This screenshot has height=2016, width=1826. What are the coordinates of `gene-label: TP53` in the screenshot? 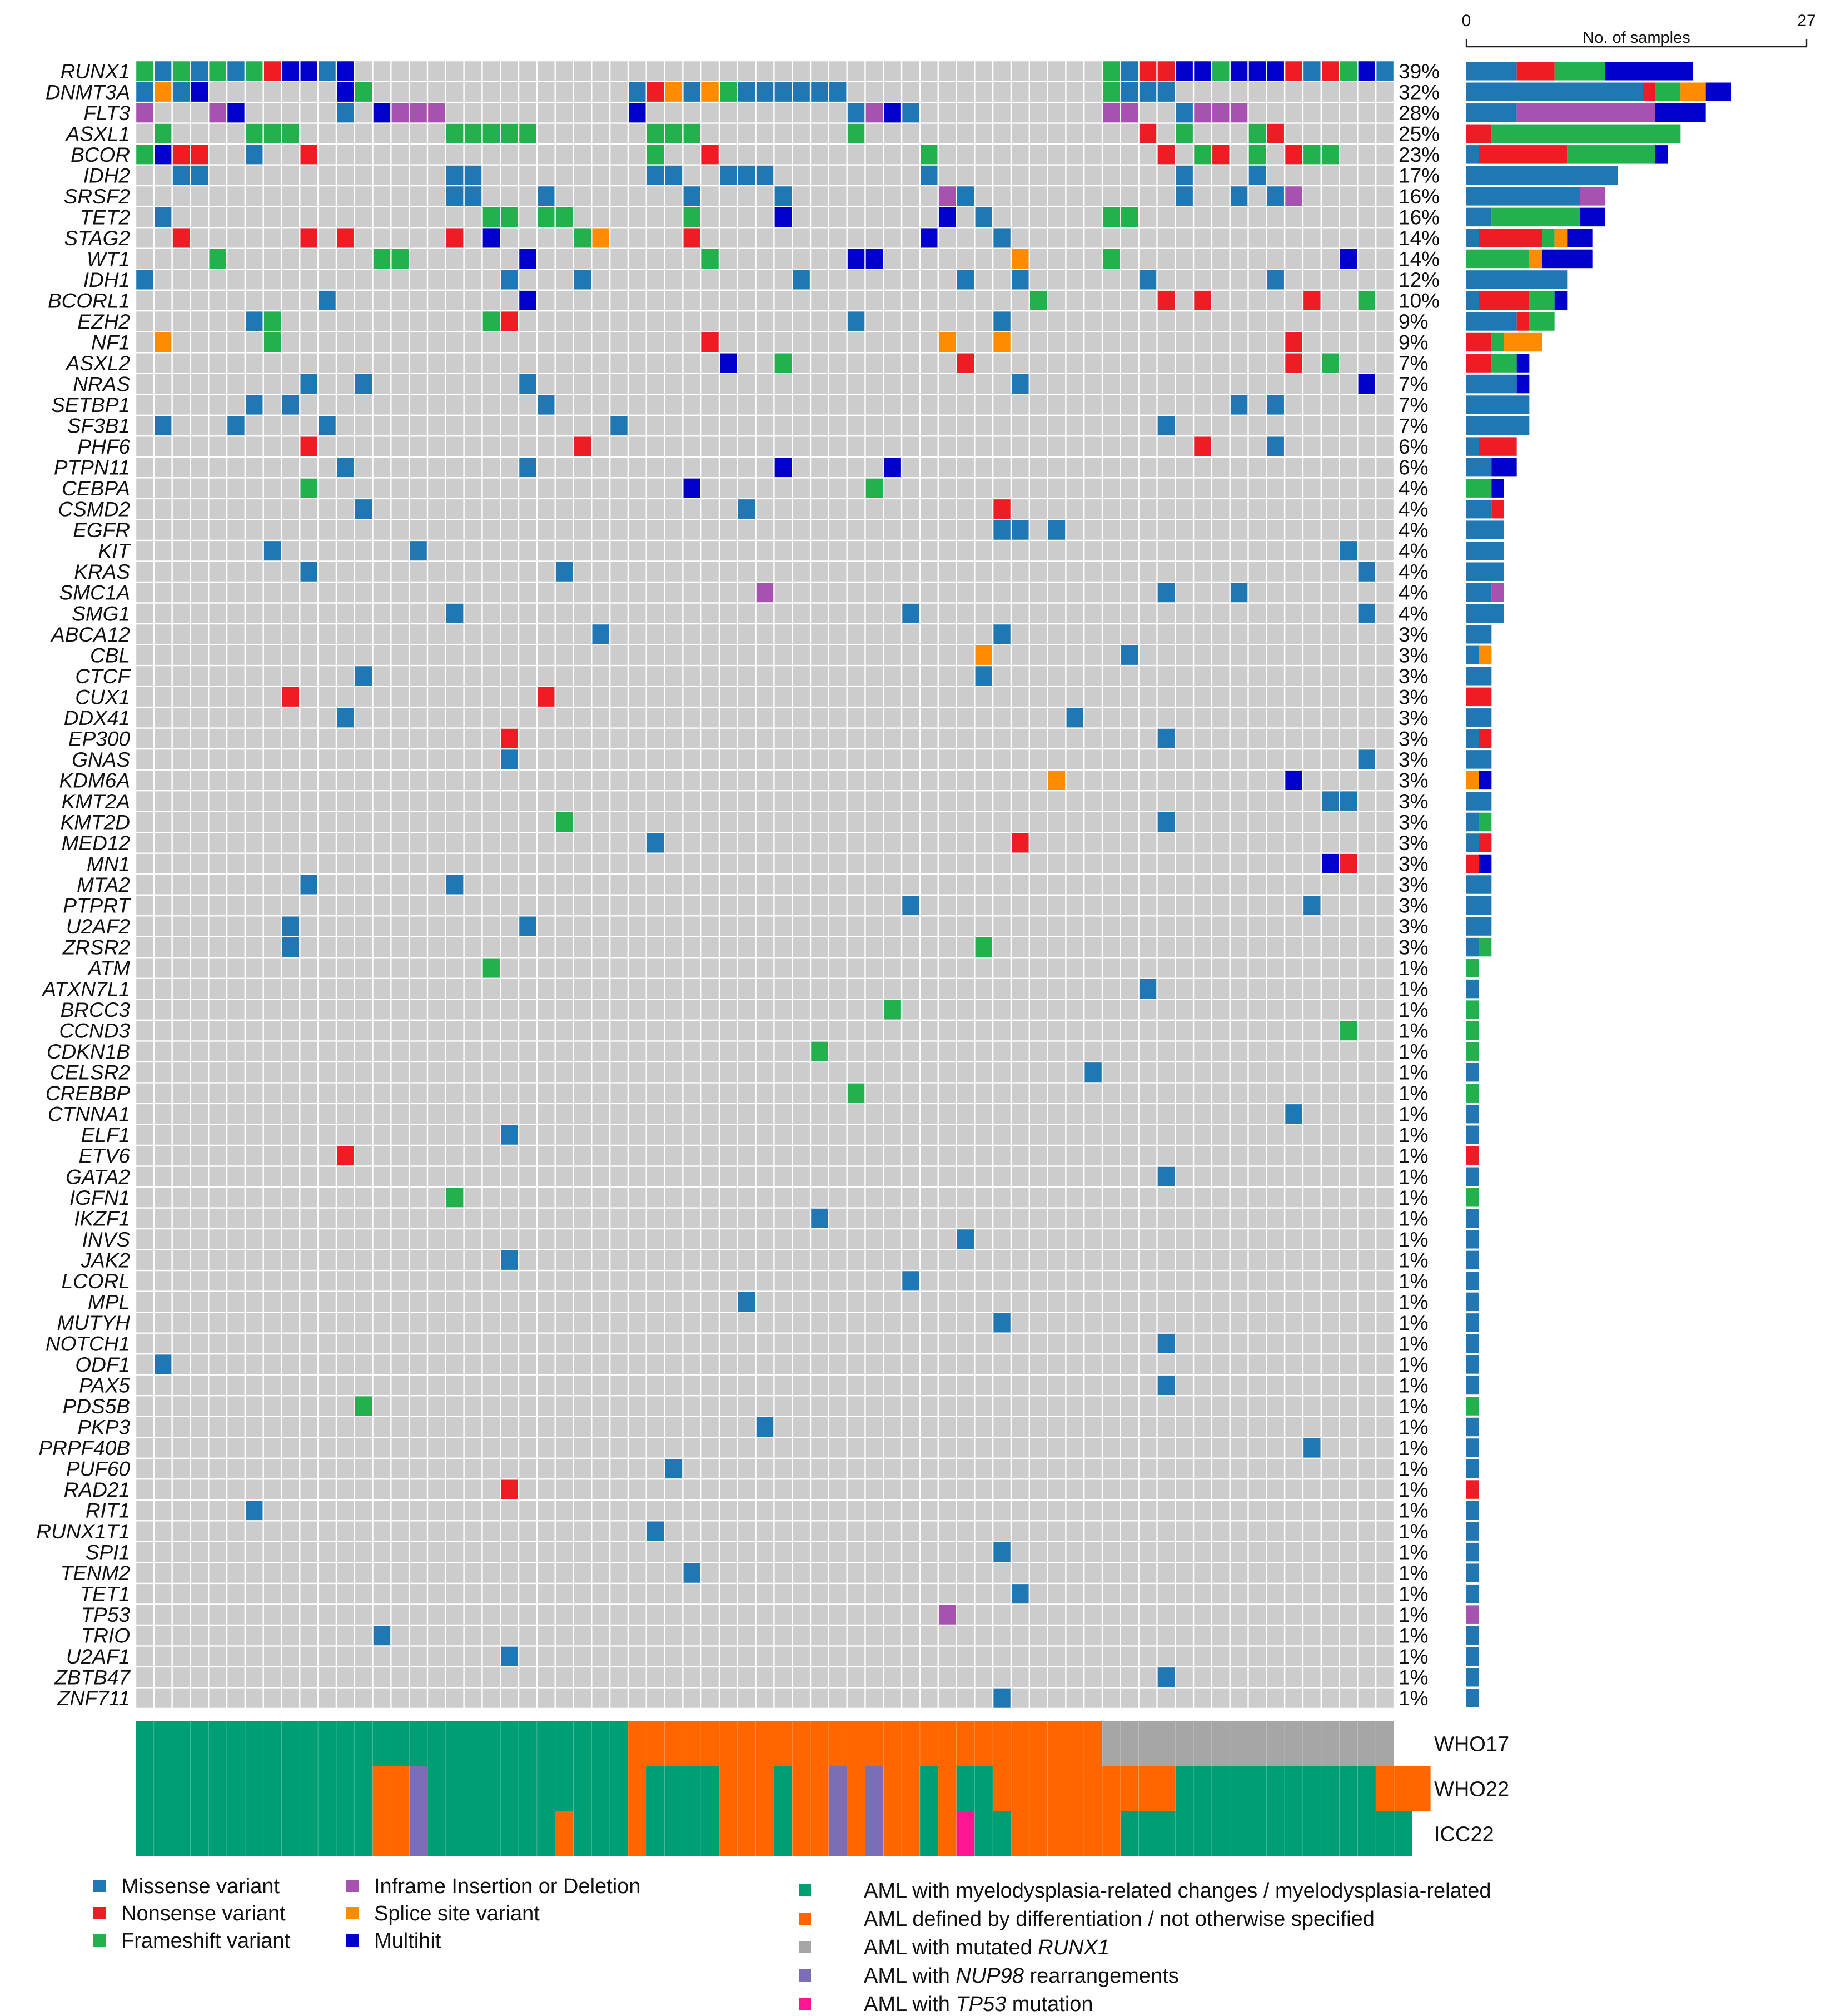 It's located at (106, 1615).